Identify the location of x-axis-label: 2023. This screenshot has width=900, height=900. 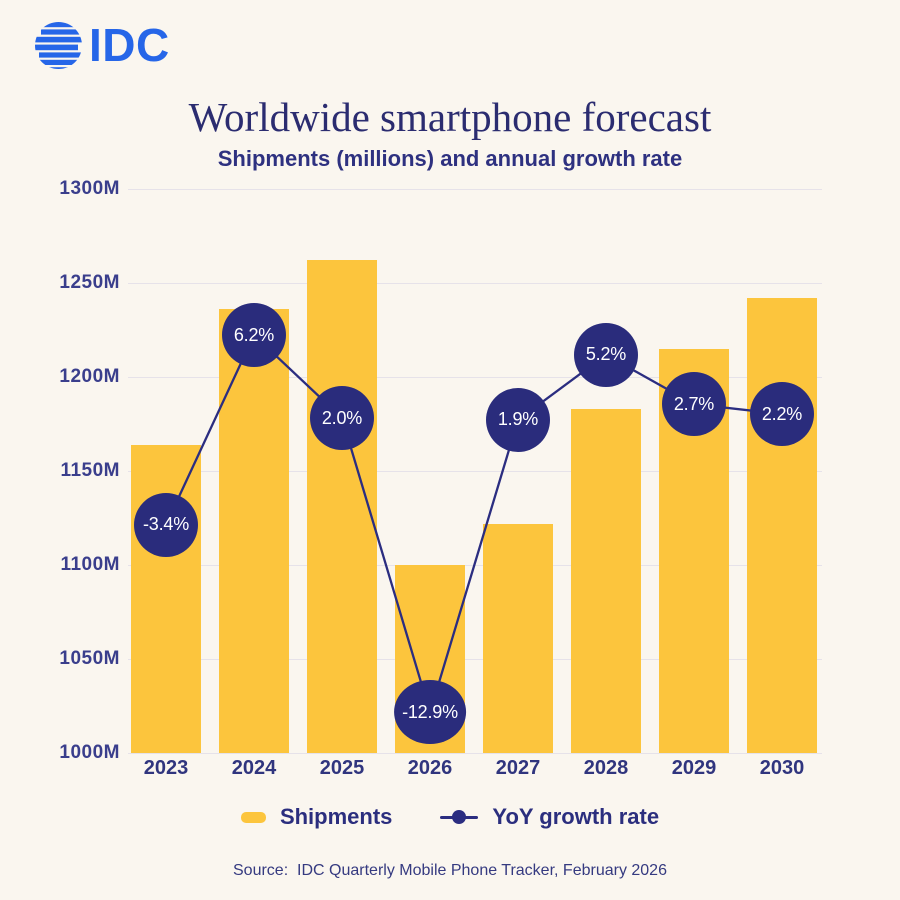
(166, 768).